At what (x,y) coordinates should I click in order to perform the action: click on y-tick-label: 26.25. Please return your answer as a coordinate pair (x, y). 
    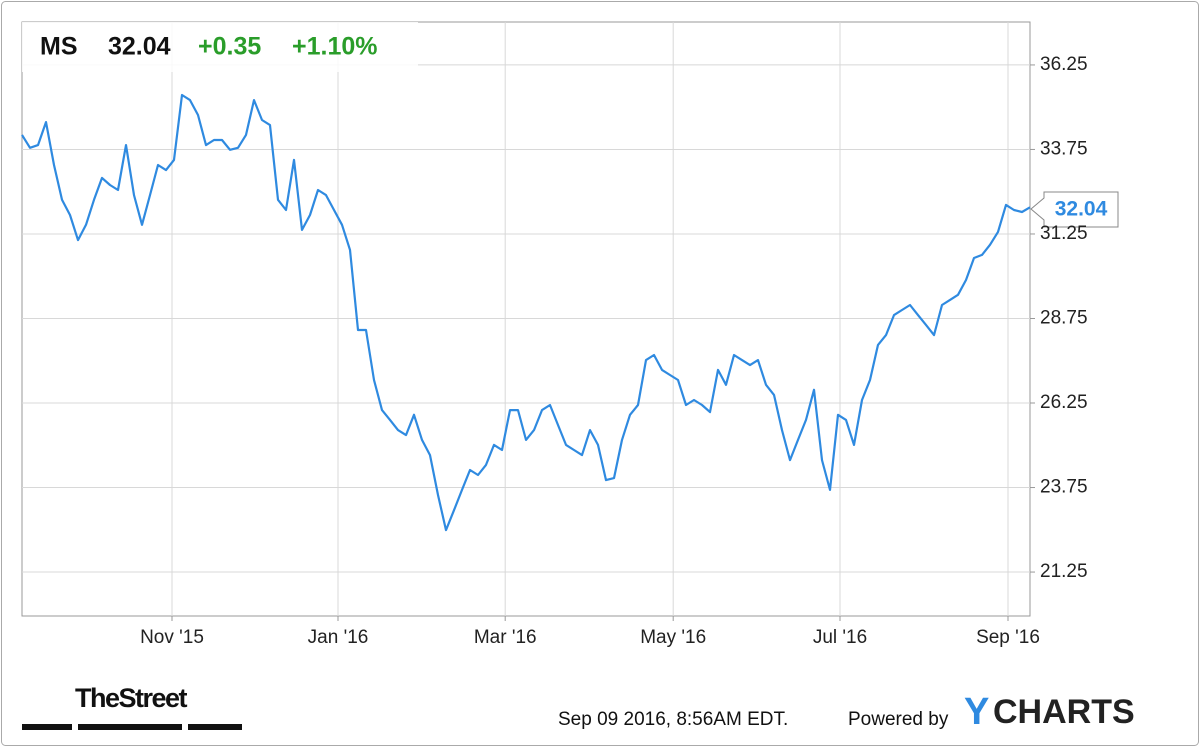
    Looking at the image, I should click on (1064, 402).